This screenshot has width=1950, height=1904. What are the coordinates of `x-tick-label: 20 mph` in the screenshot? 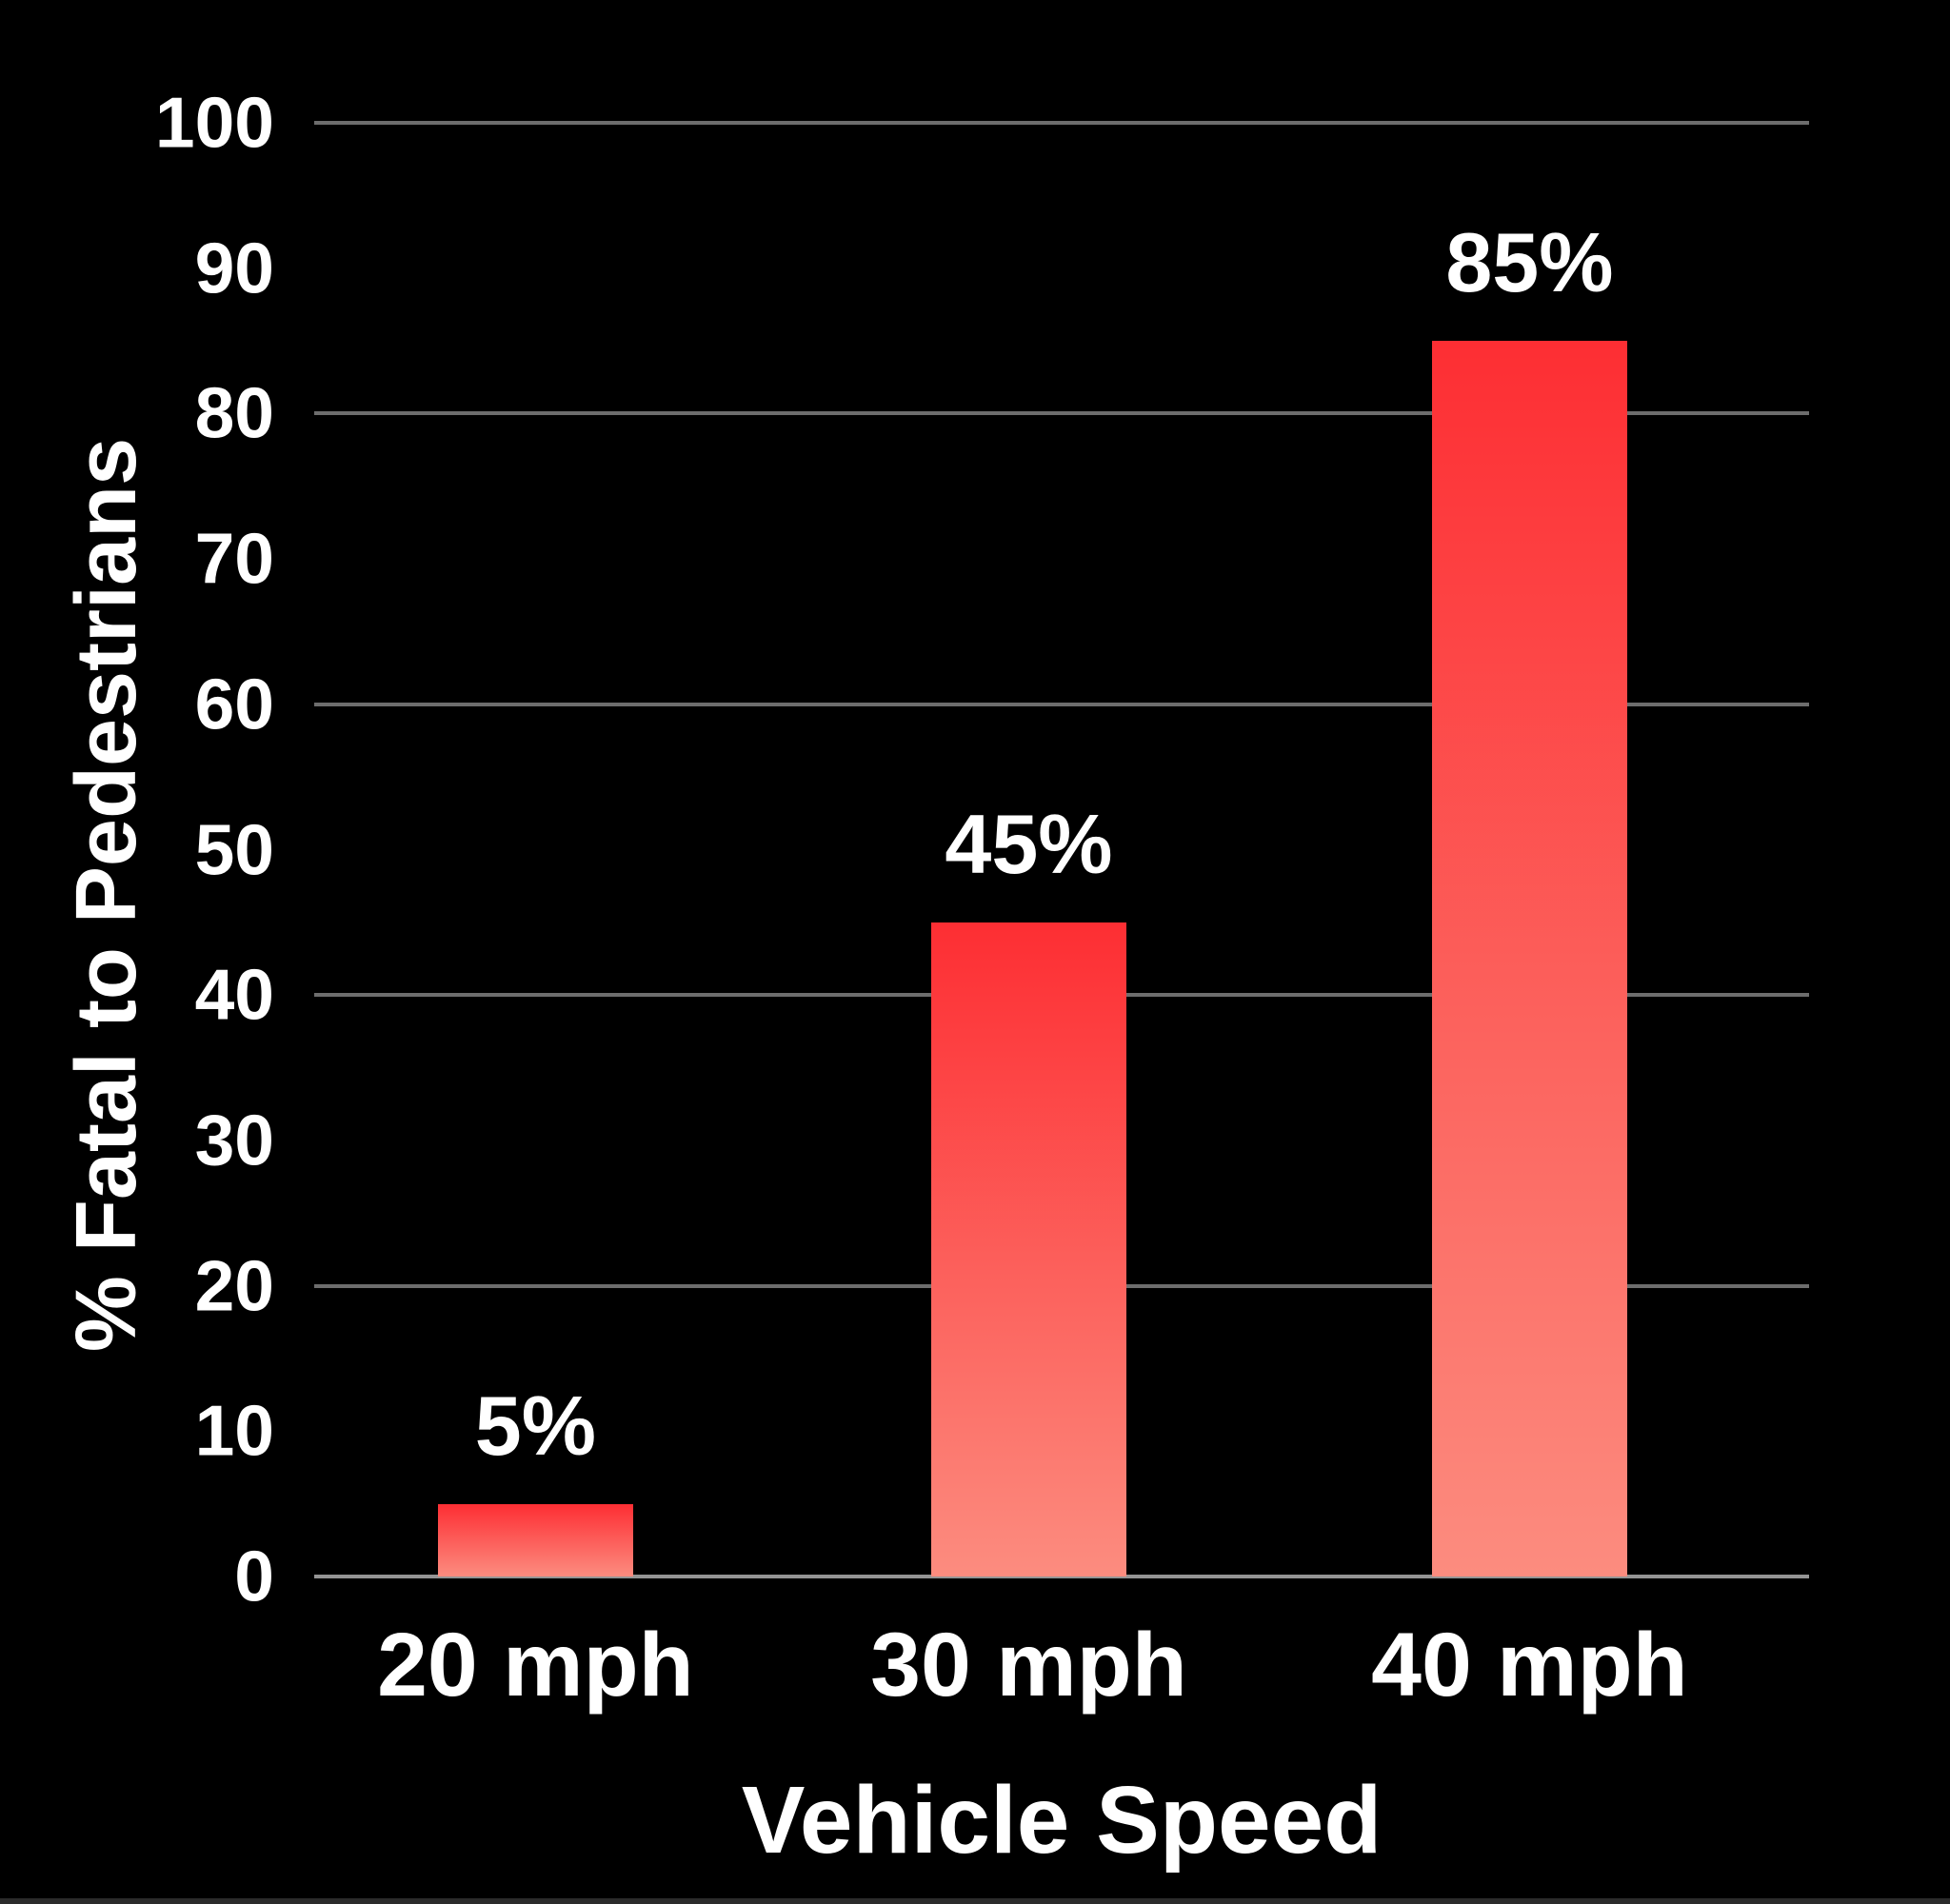 It's located at (535, 1665).